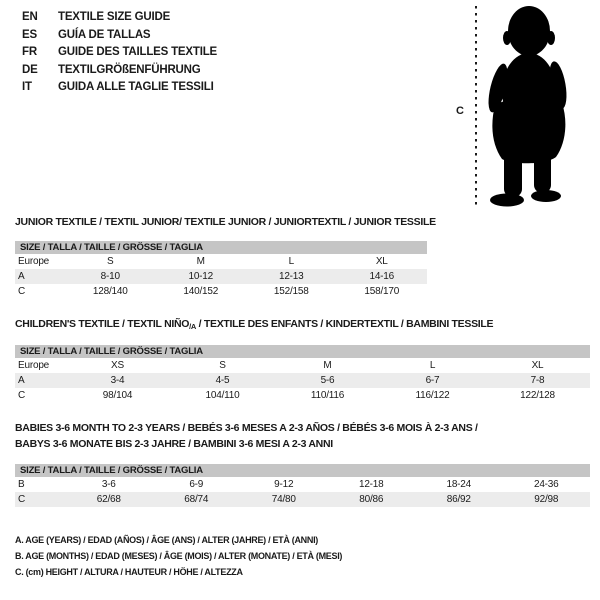  I want to click on title-subscript: /A, so click(193, 326).